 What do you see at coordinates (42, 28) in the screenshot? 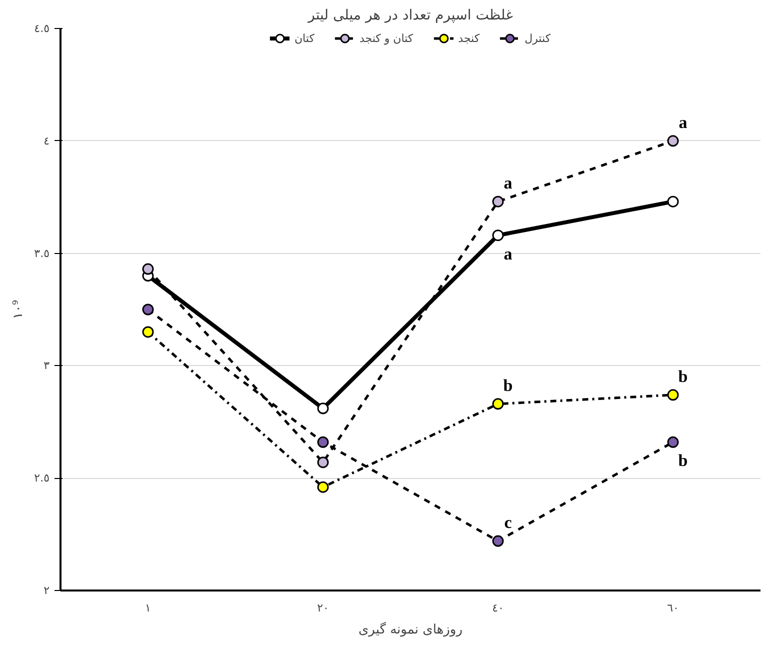
I see `y-tick-label: ٤.٥` at bounding box center [42, 28].